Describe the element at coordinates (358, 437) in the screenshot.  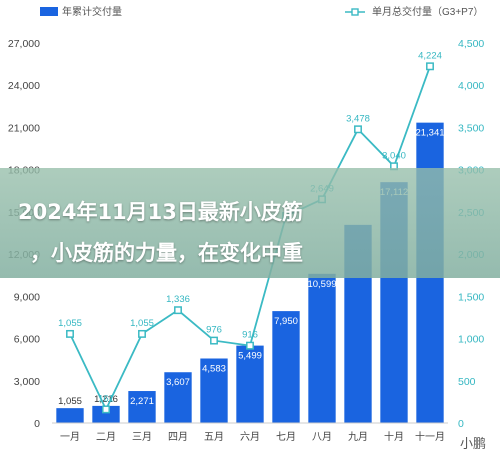
I see `category-label: 九月` at that location.